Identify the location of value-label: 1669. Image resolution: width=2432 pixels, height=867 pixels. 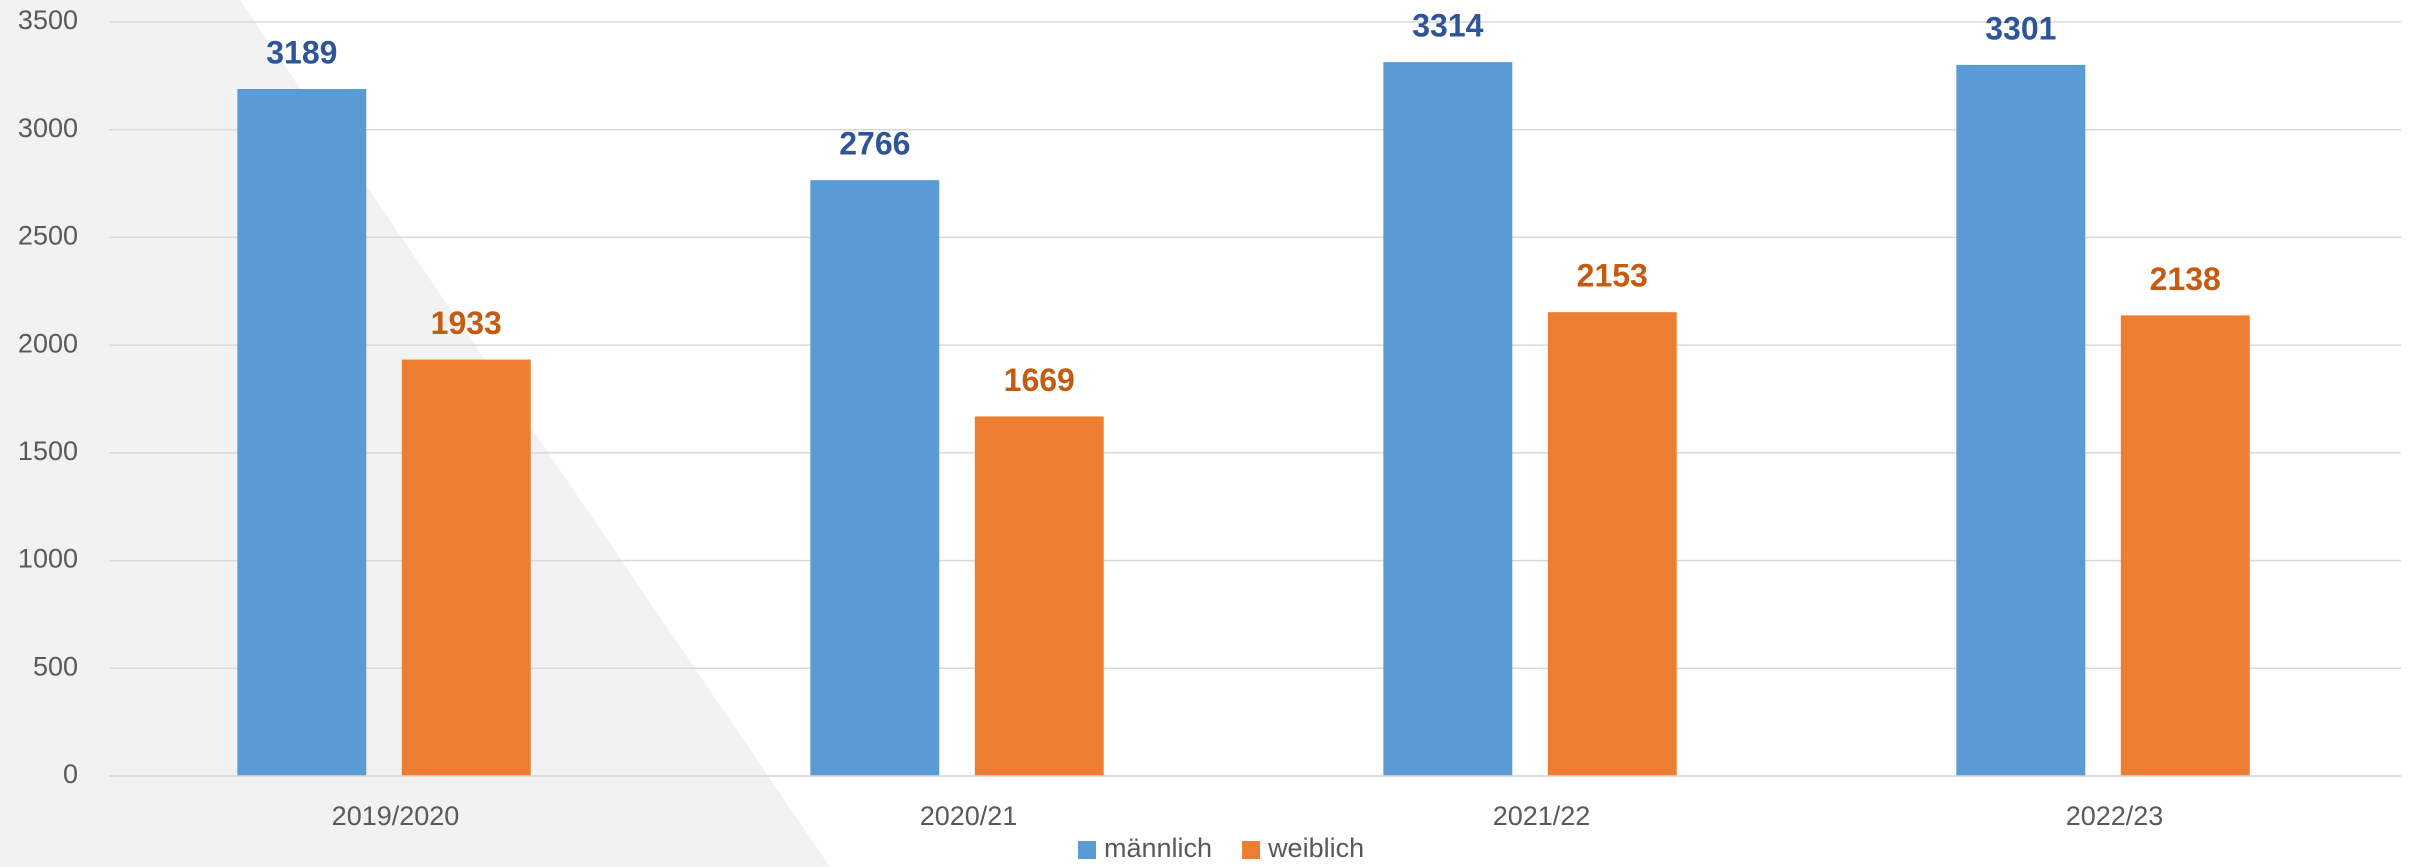
(1039, 380).